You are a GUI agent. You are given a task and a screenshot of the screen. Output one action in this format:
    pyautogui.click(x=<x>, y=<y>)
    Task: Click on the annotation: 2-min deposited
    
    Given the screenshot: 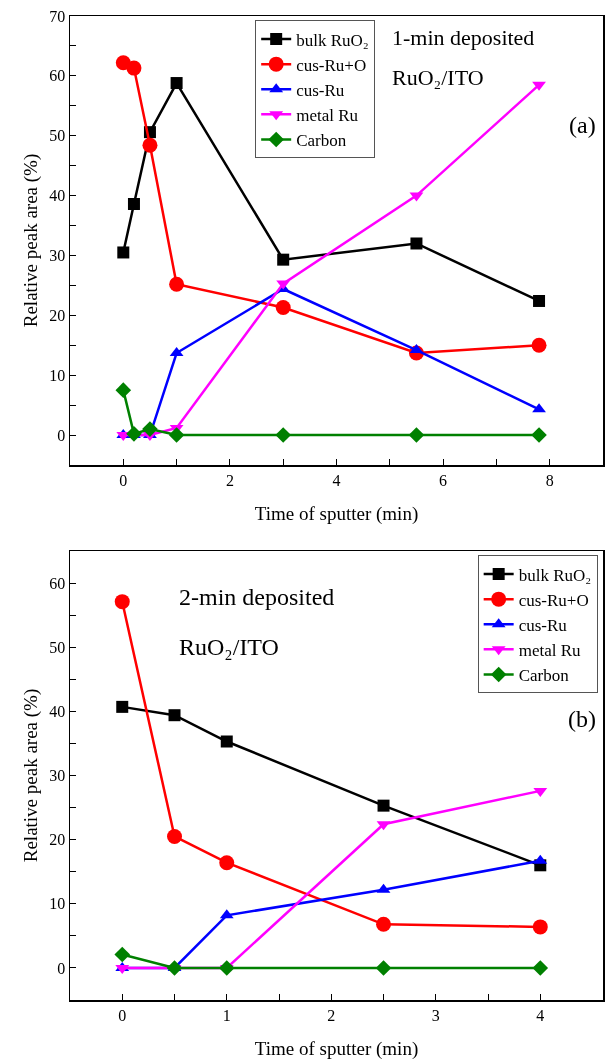 What is the action you would take?
    pyautogui.click(x=257, y=597)
    